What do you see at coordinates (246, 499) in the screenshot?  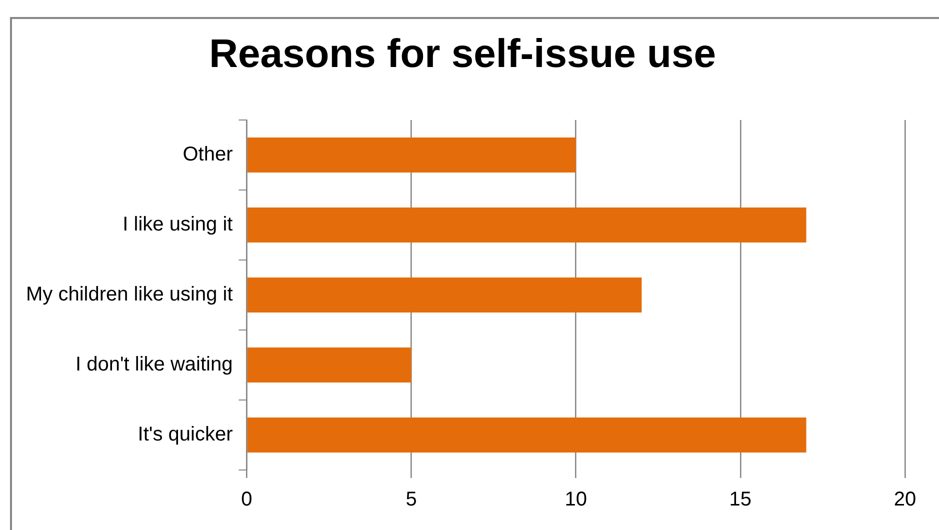 I see `x-tick-label: 0` at bounding box center [246, 499].